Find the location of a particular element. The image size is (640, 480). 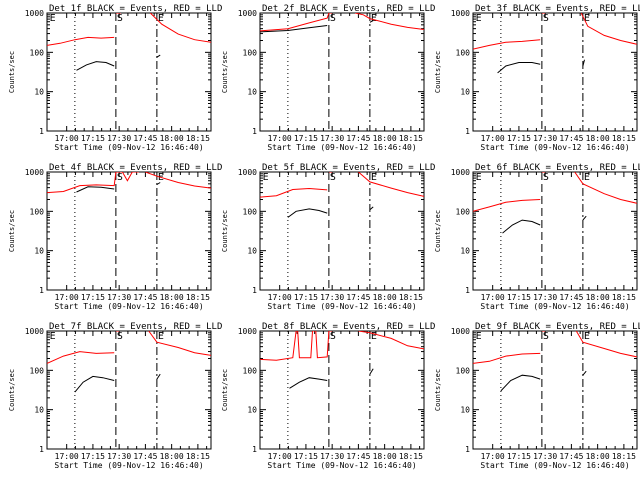

panel-title: Det 3f BLACK = Events, RED = LLD is located at coordinates (557, 9).